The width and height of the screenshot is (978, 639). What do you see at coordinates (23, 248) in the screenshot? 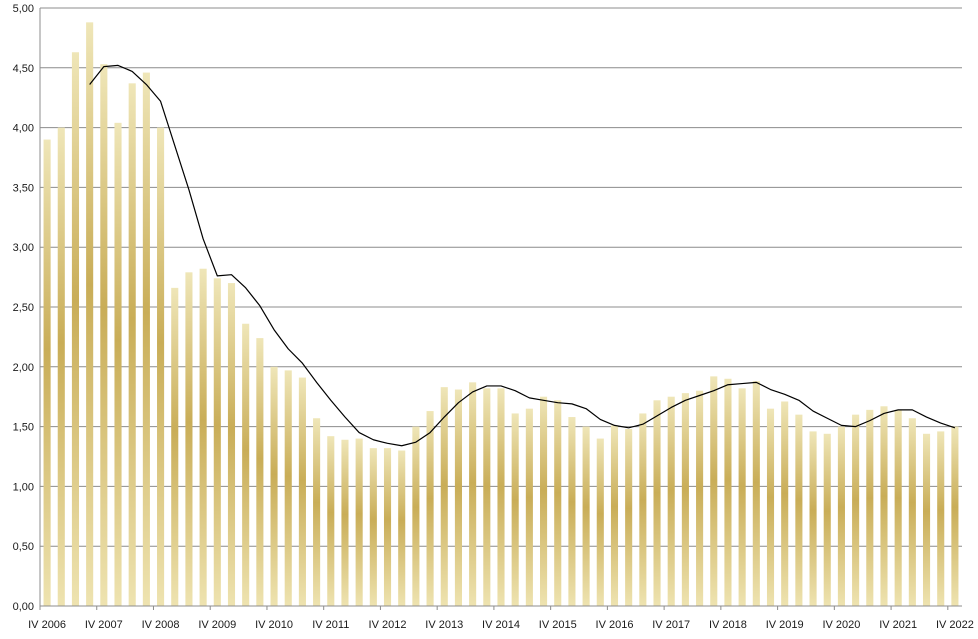
I see `y-tick-label: 3,00` at bounding box center [23, 248].